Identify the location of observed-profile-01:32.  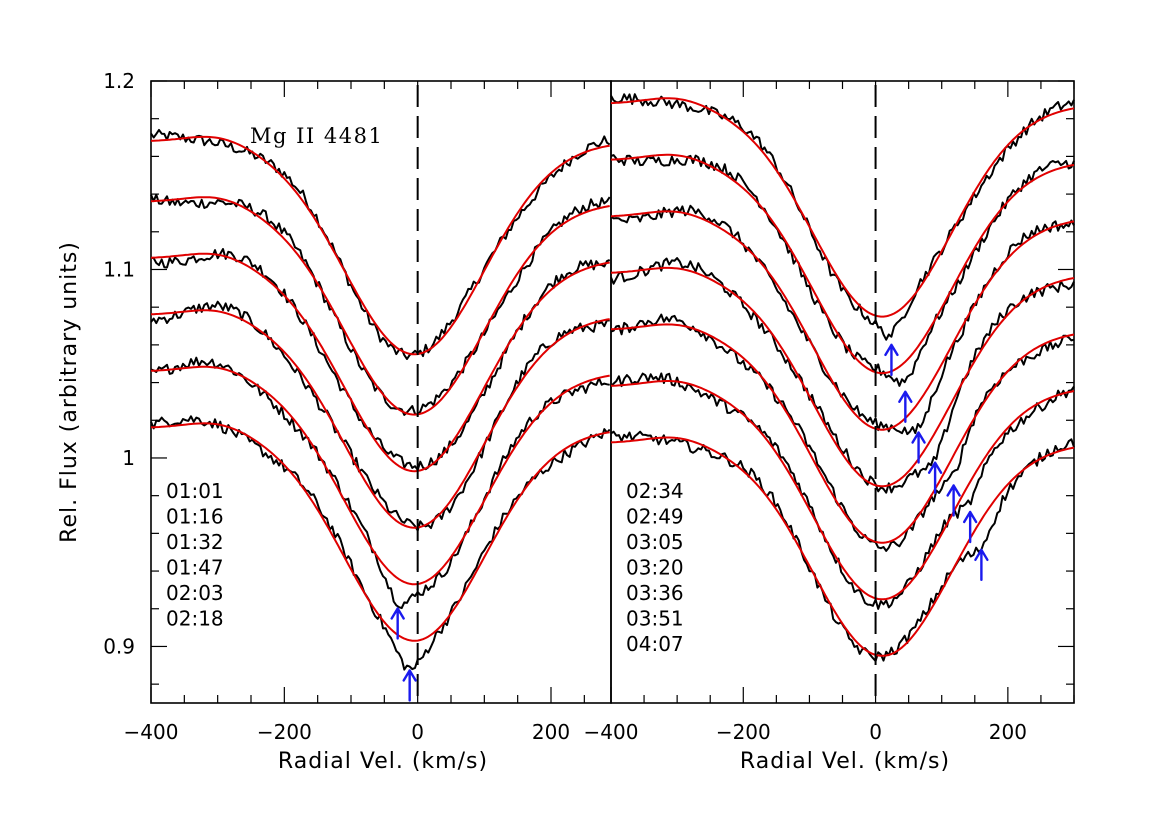
(380, 359).